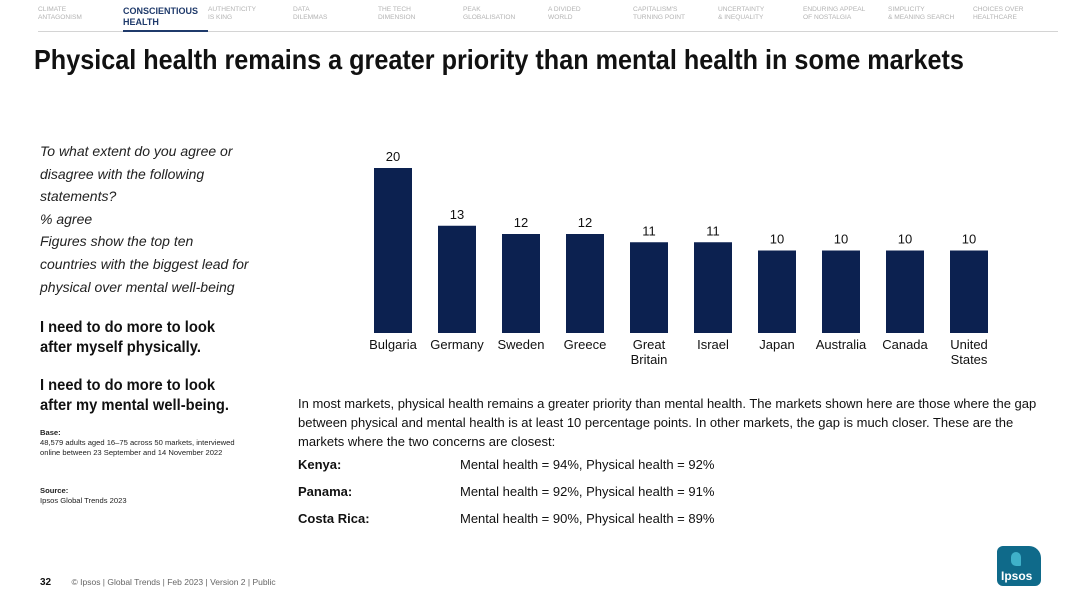  What do you see at coordinates (841, 291) in the screenshot?
I see `bar-australia` at bounding box center [841, 291].